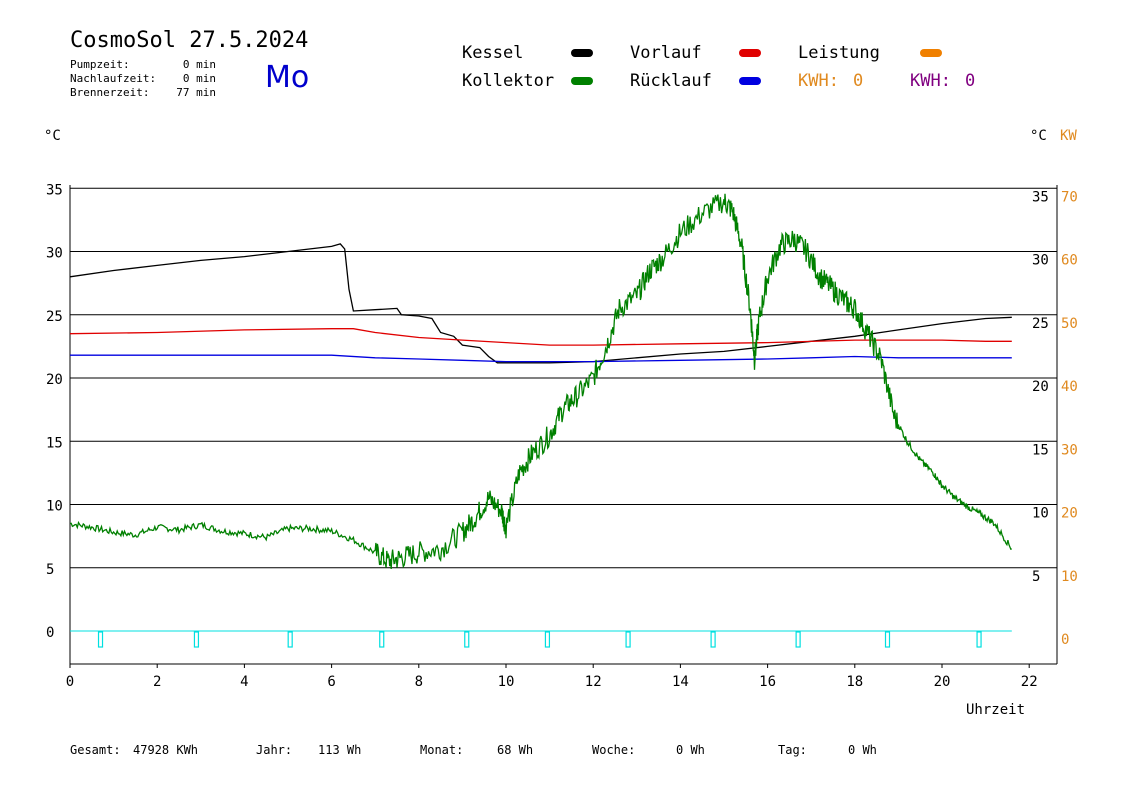 The image size is (1148, 812). Describe the element at coordinates (540, 337) in the screenshot. I see `series-vorlauf` at that location.